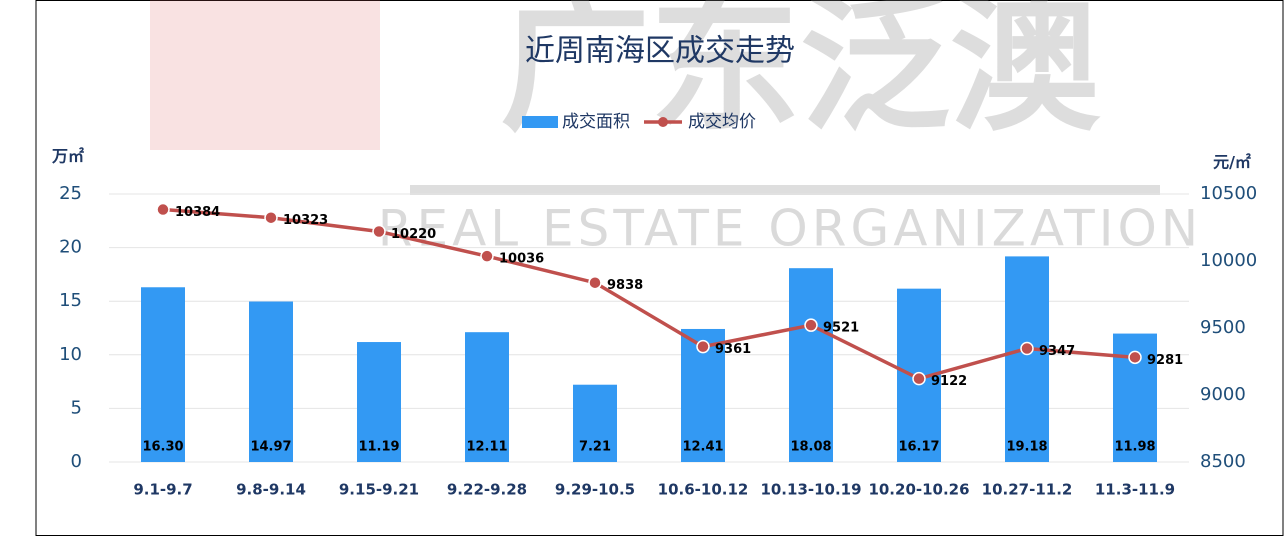 The width and height of the screenshot is (1284, 536). I want to click on y-tick-label: 15, so click(70, 300).